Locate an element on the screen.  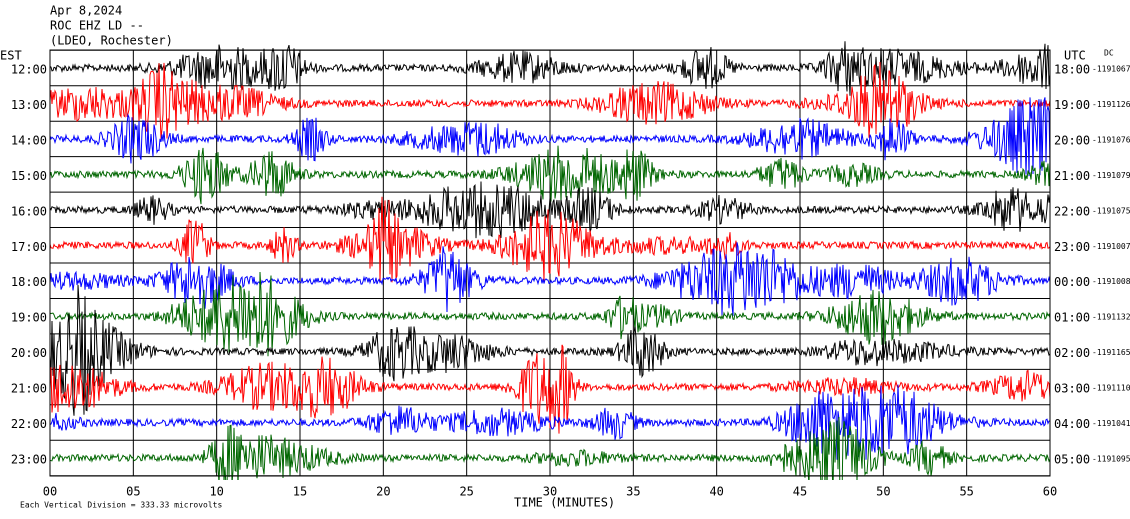
x-tick-label: 05 is located at coordinates (133, 492).